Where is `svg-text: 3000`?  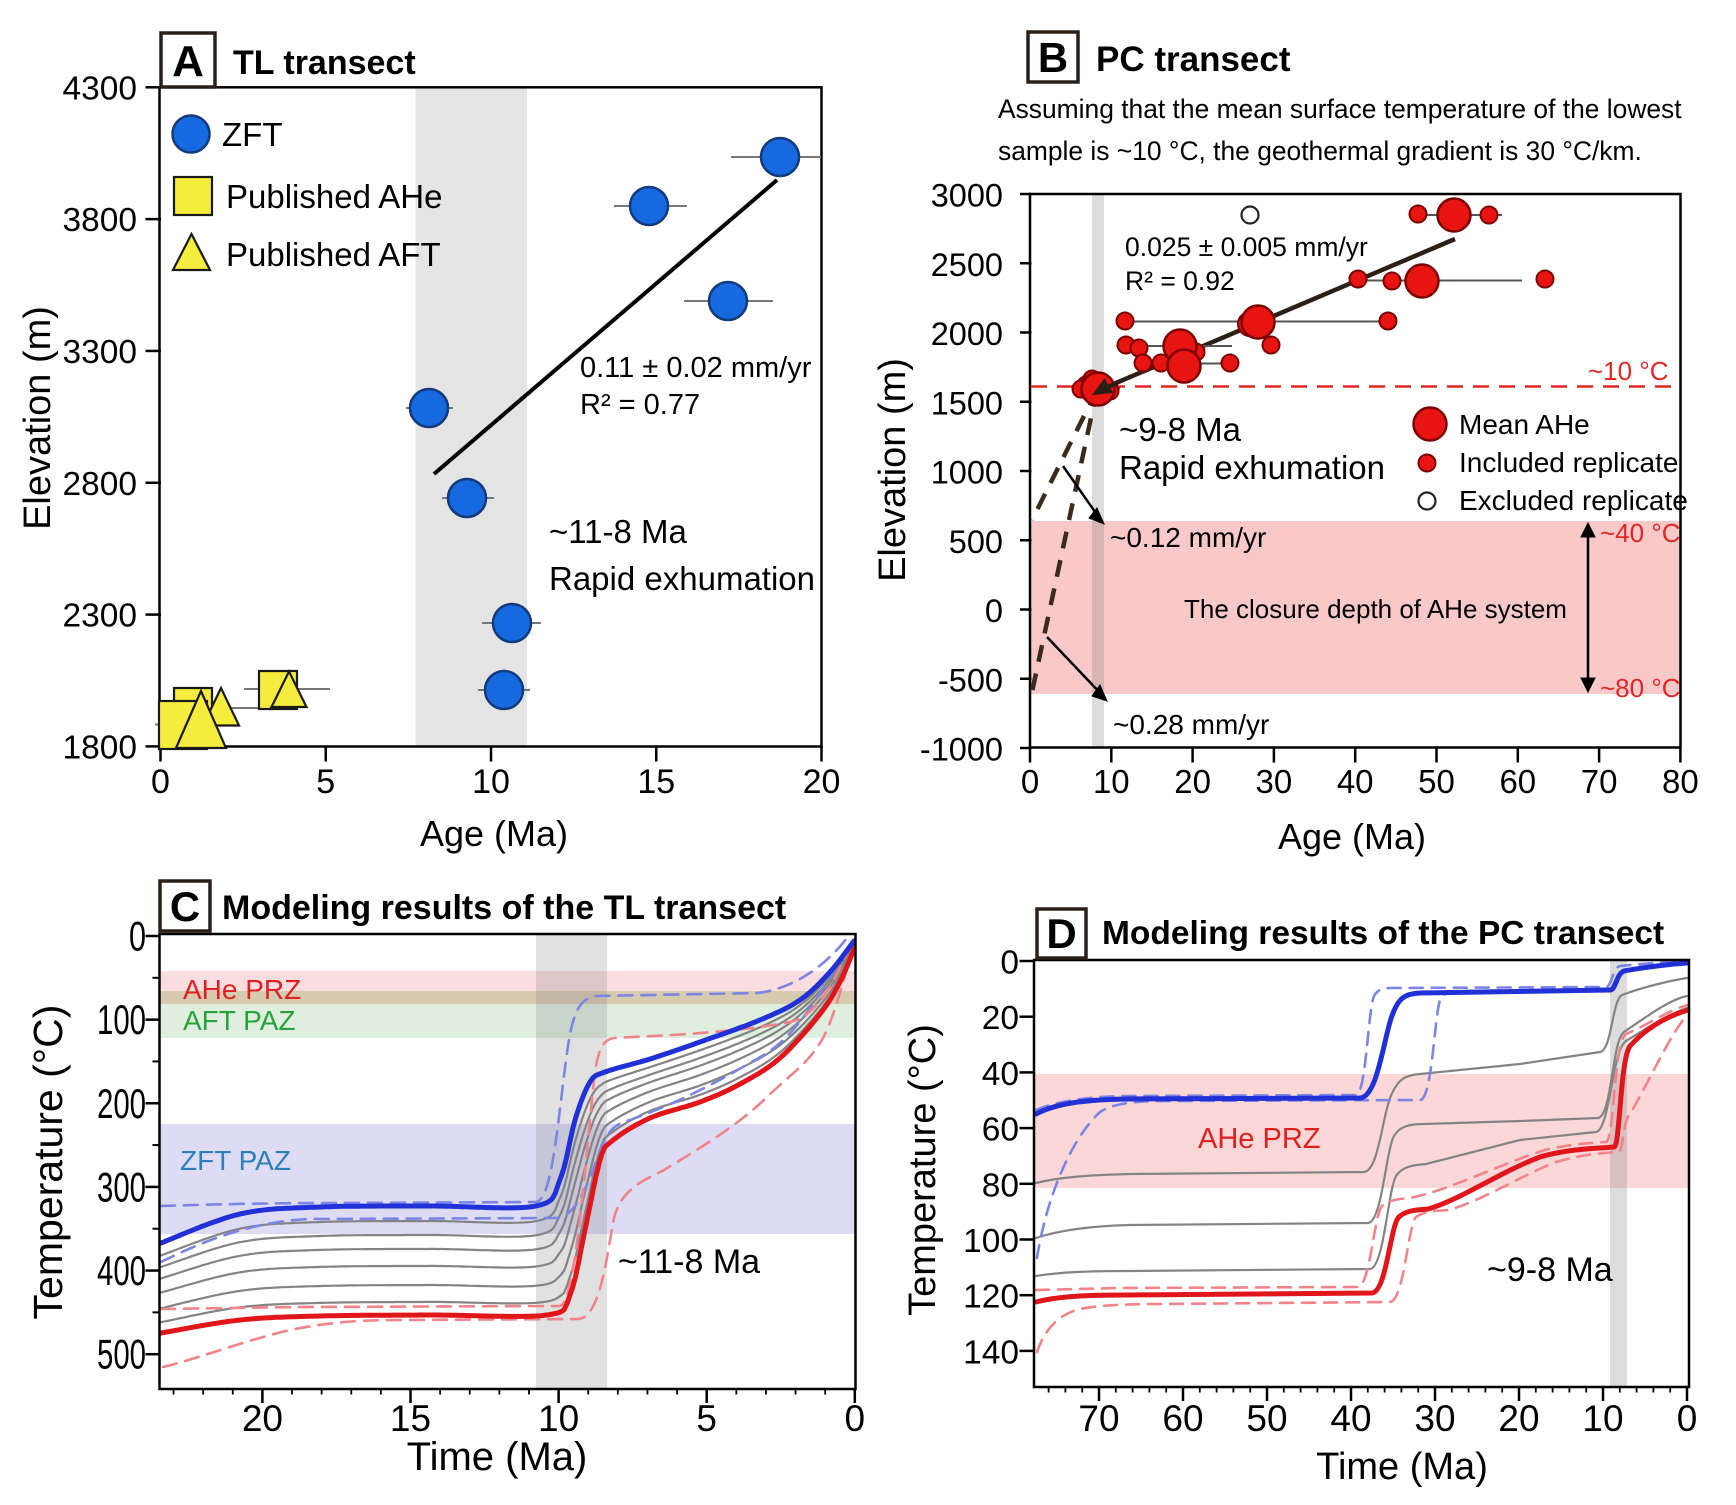 svg-text: 3000 is located at coordinates (967, 196).